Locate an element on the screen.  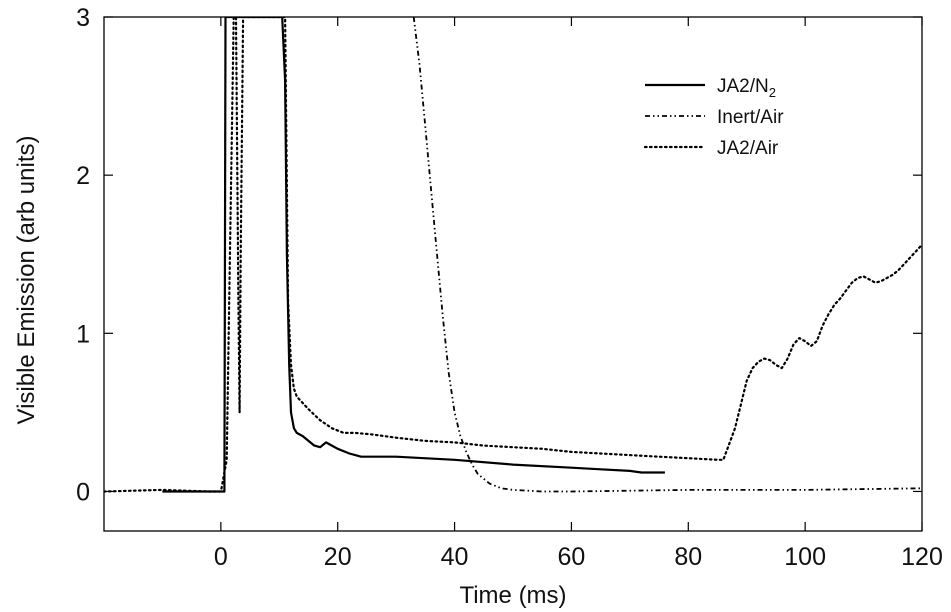
x-tick-label: 20 is located at coordinates (338, 557).